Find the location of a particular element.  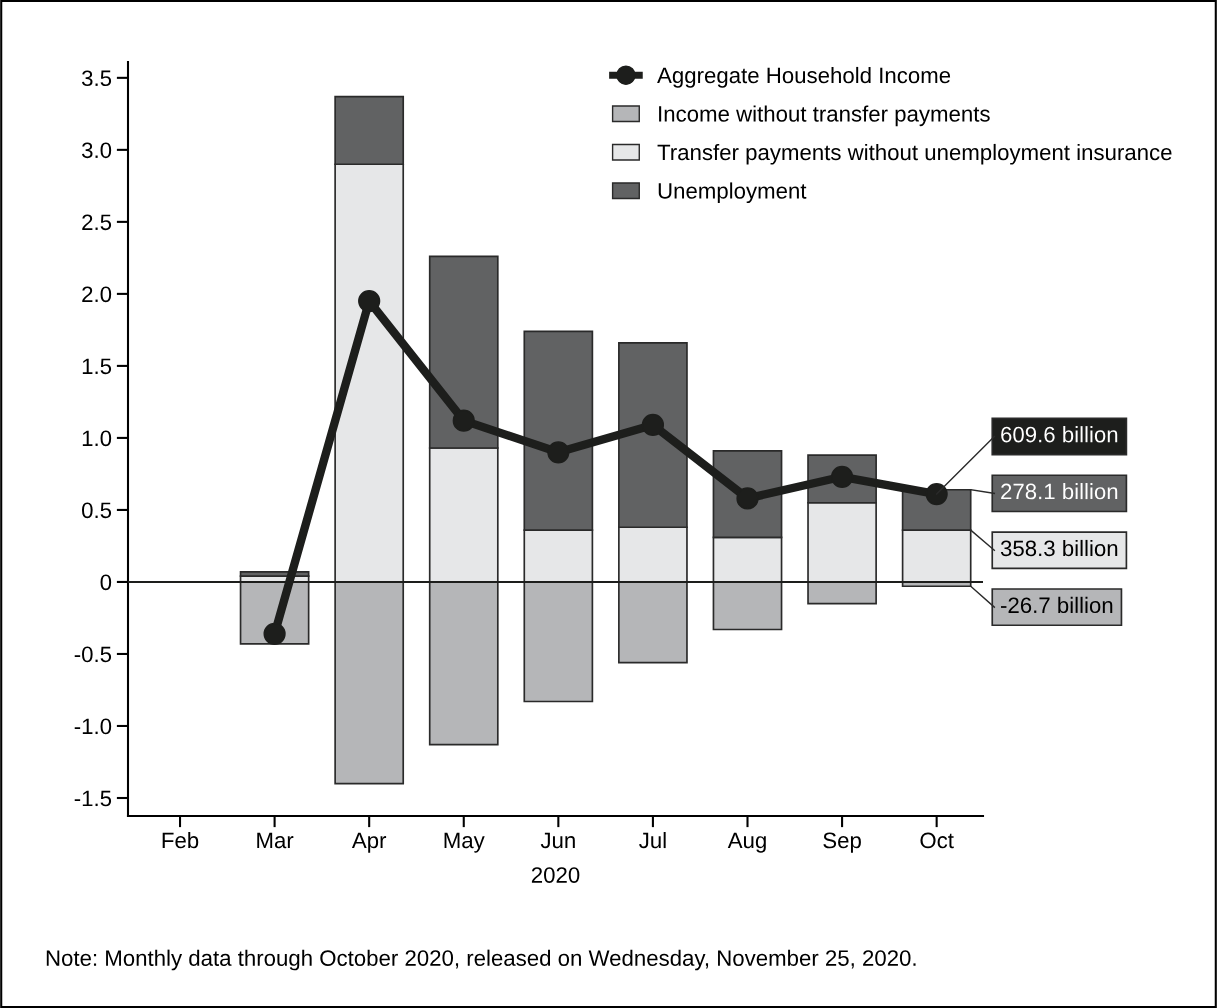

y-tick-label: -1.5 is located at coordinates (93, 798).